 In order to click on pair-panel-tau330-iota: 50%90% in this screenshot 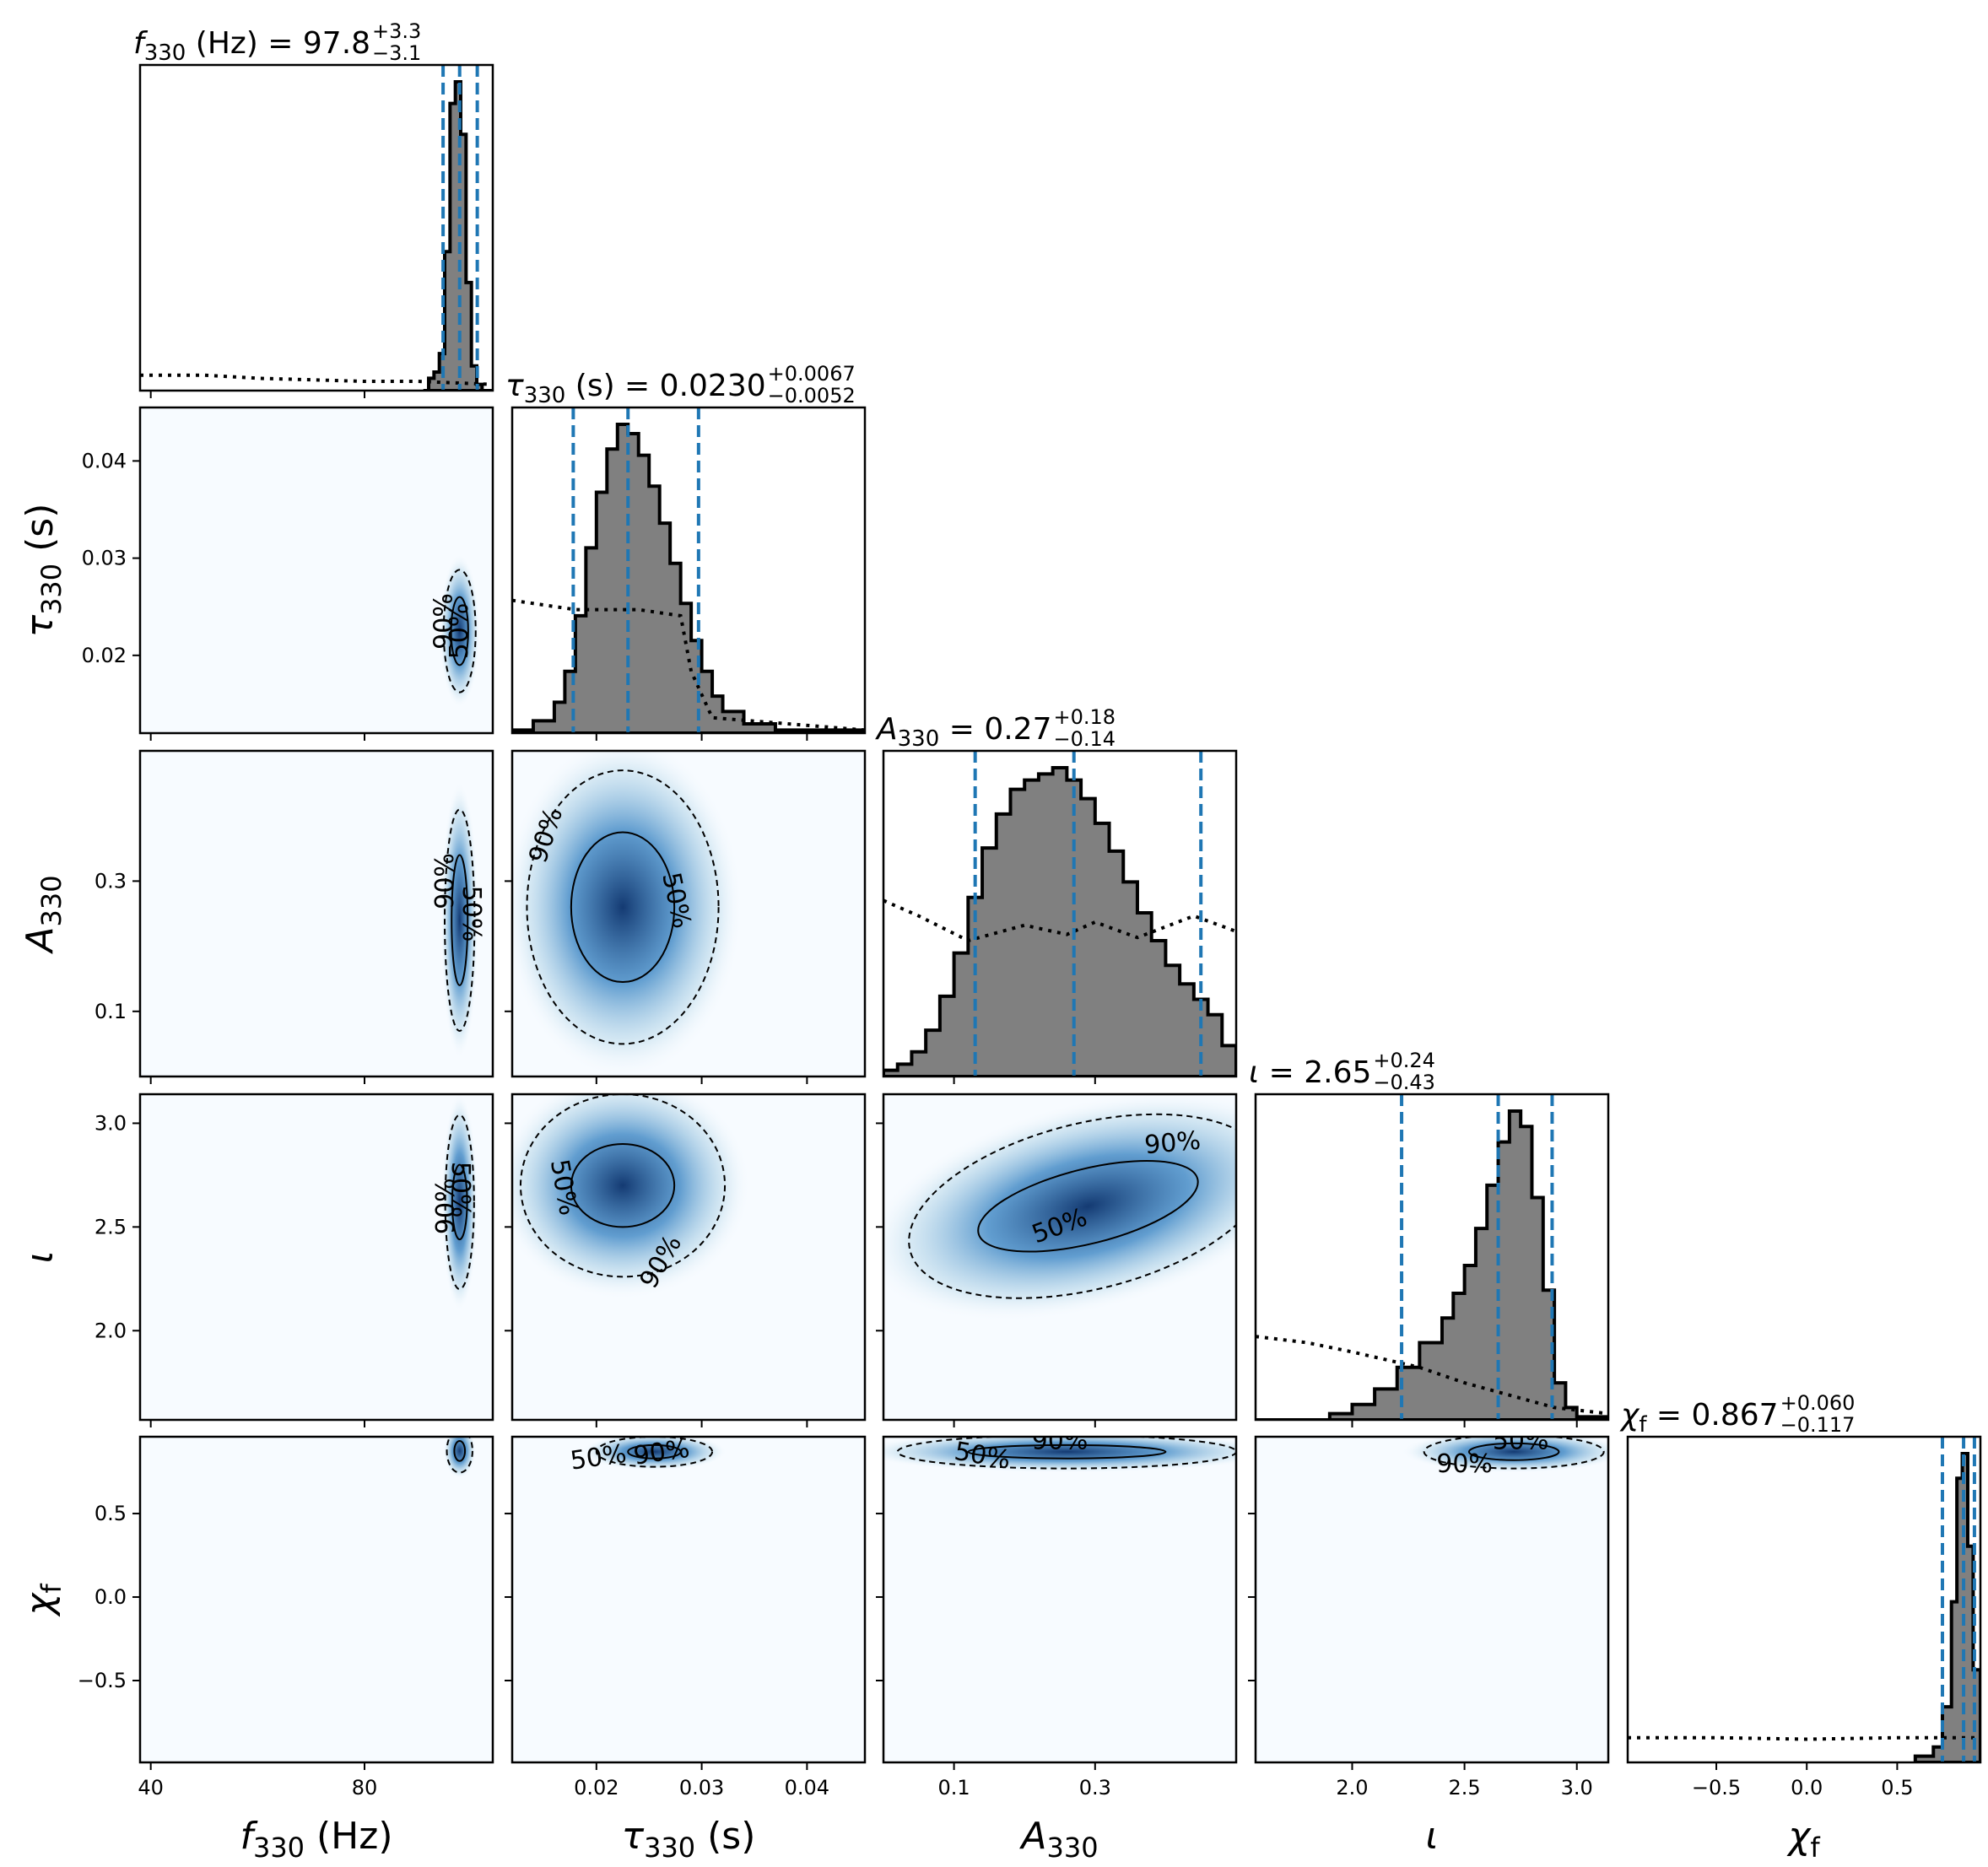, I will do `click(686, 1260)`.